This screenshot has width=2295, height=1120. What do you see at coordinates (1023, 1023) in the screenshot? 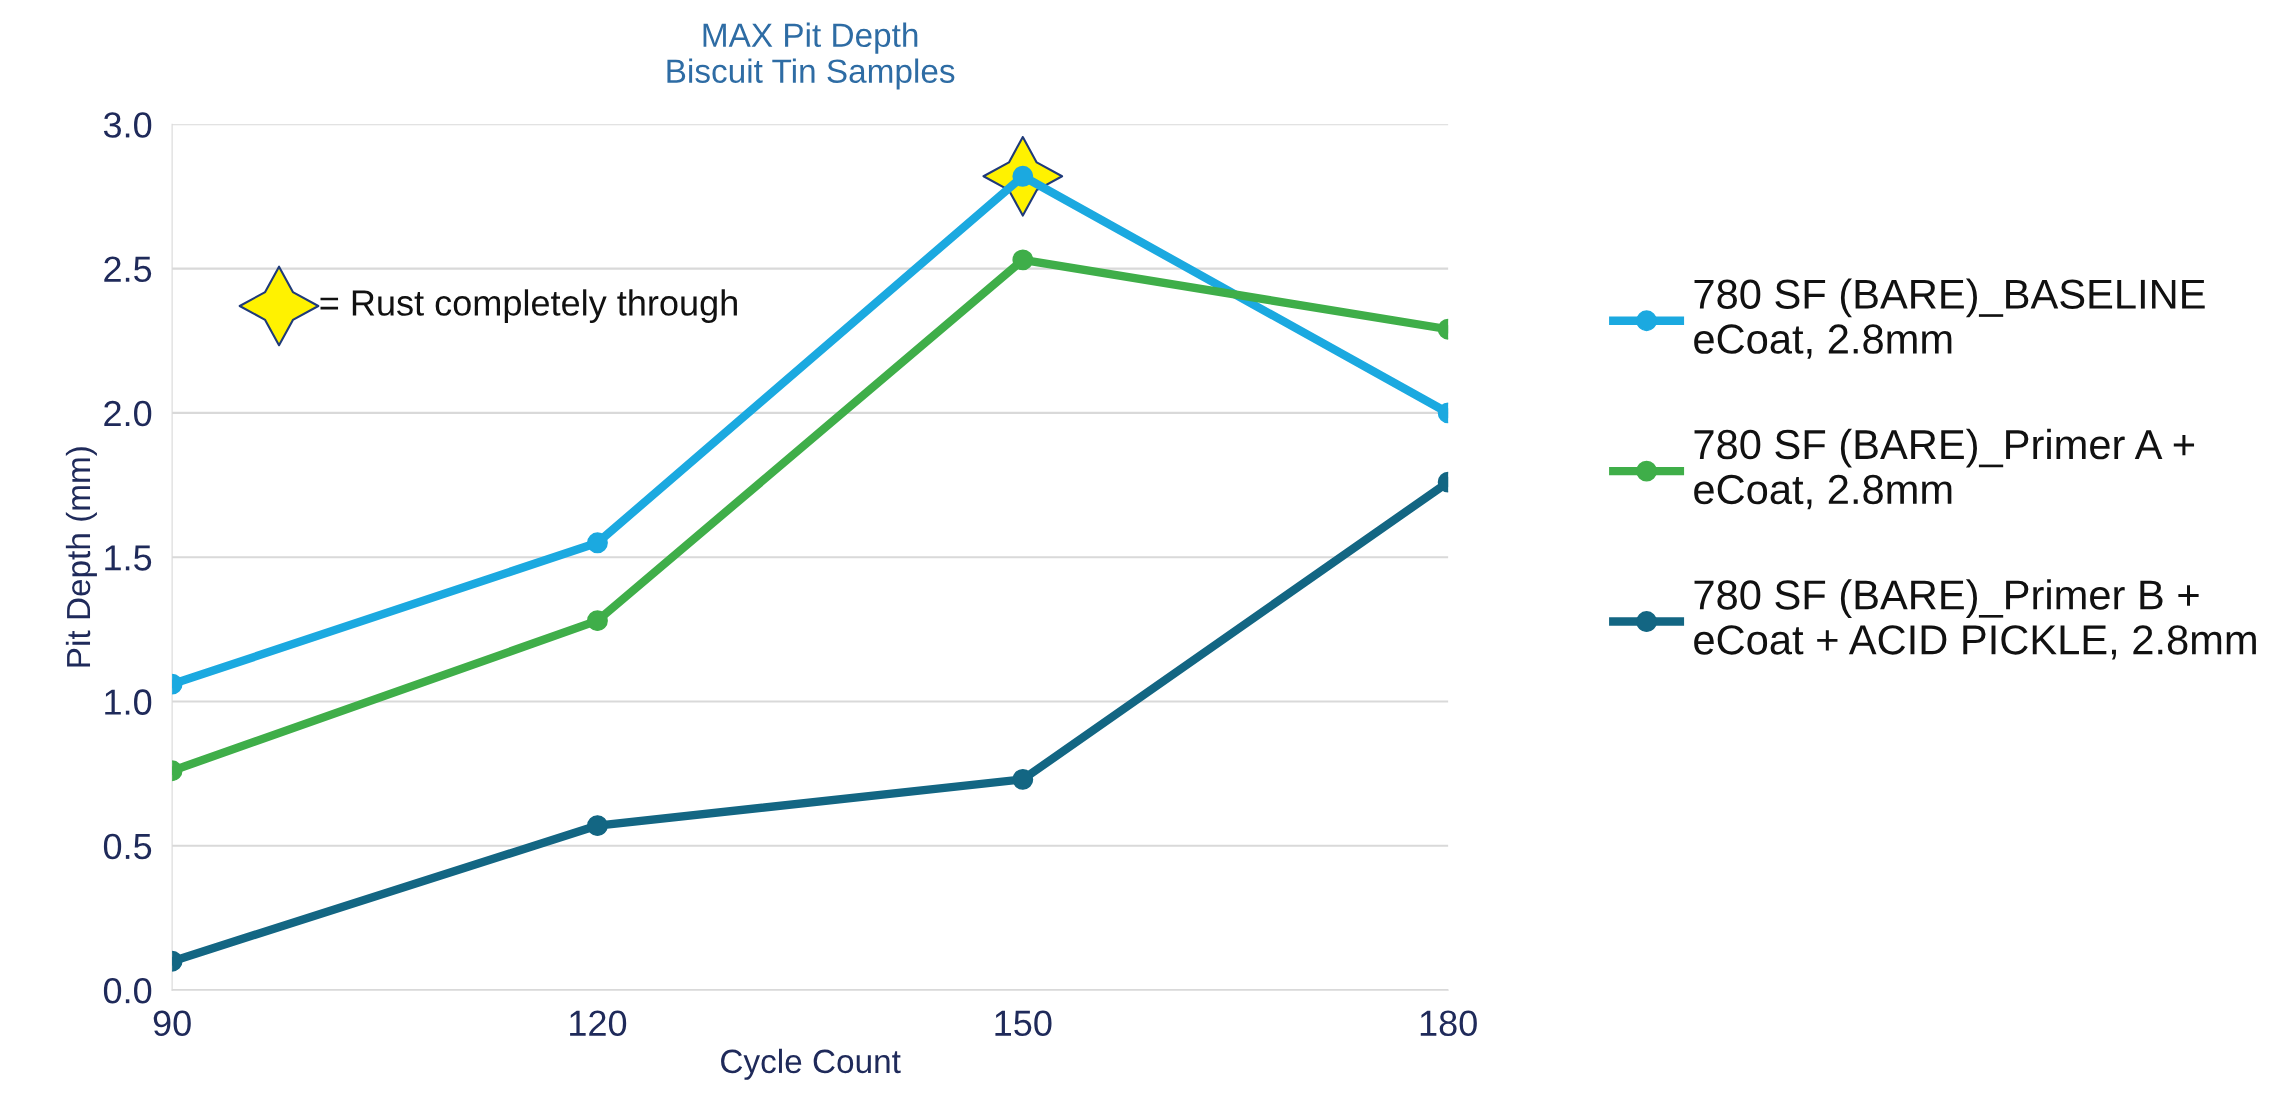
I see `x-tick-label: 150` at bounding box center [1023, 1023].